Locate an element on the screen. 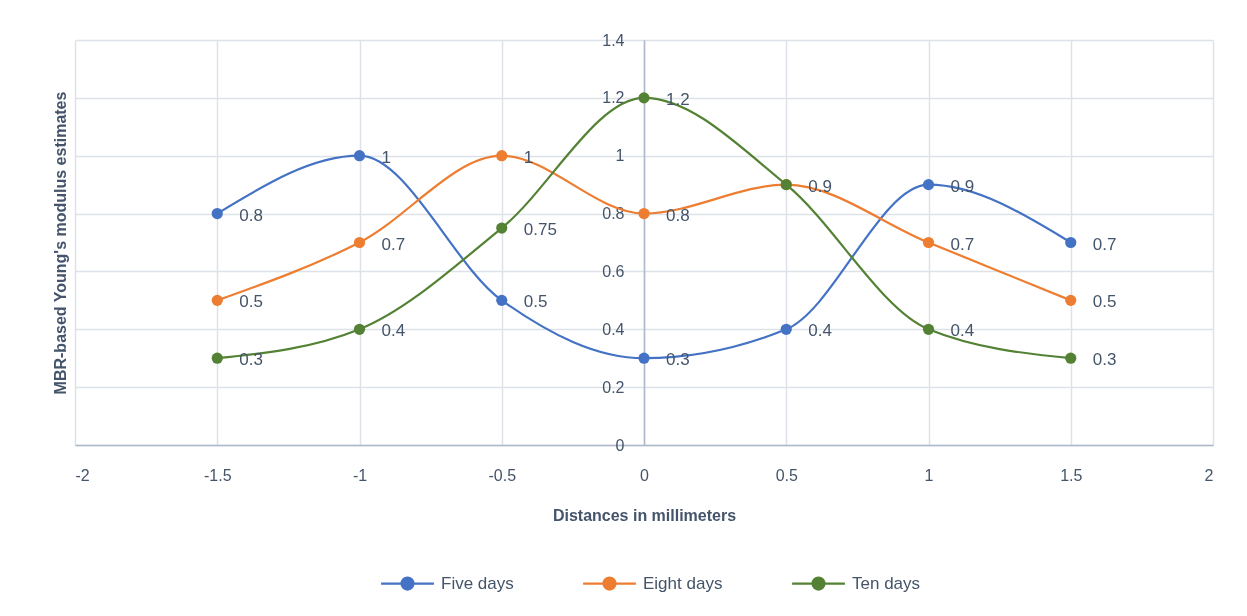 This screenshot has height=616, width=1247. x-tick-label: 1.5 is located at coordinates (1071, 475).